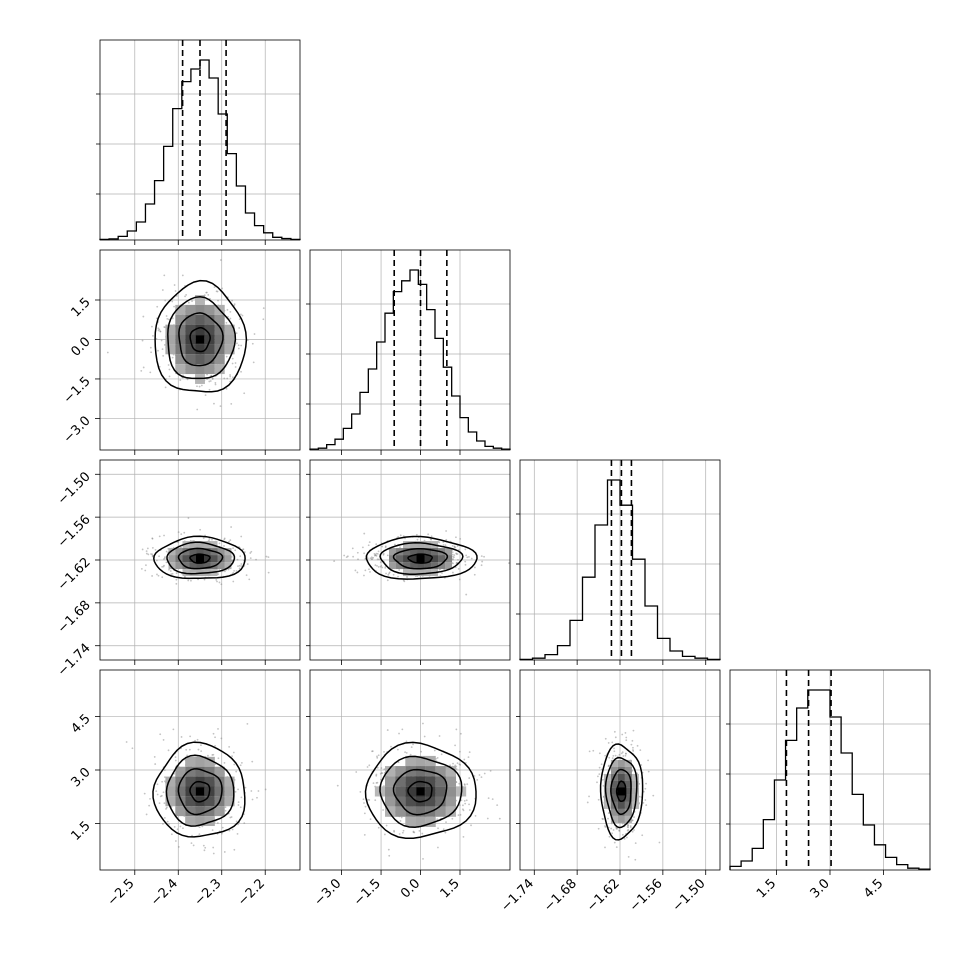 The width and height of the screenshot is (970, 970). Describe the element at coordinates (820, 888) in the screenshot. I see `x-tick-label: 3.0` at that location.